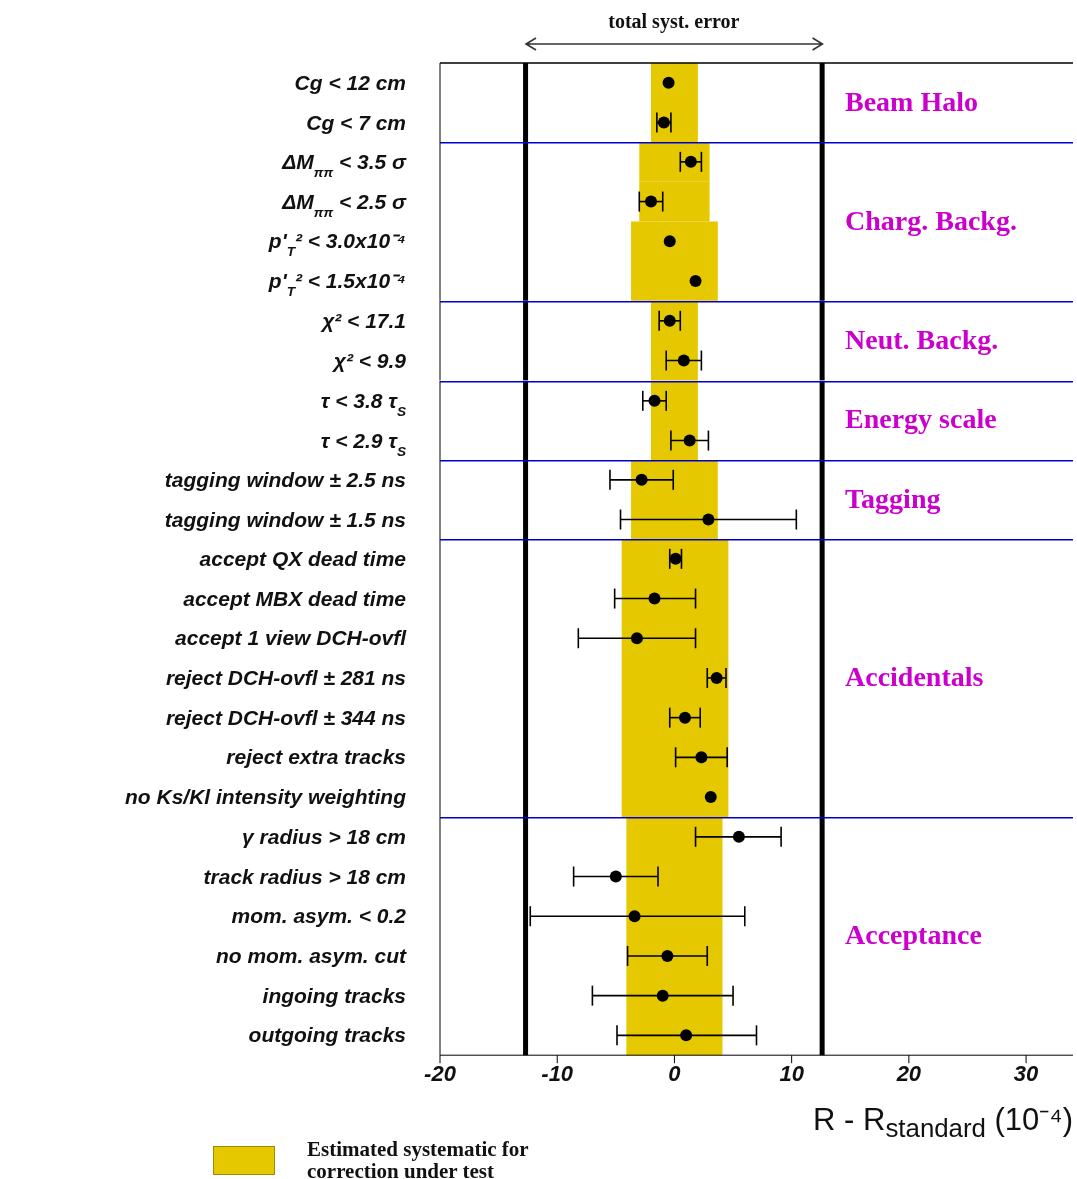  I want to click on y-tick-label: ΔM$_{ππ}$ < 2.5 σ, so click(344, 204).